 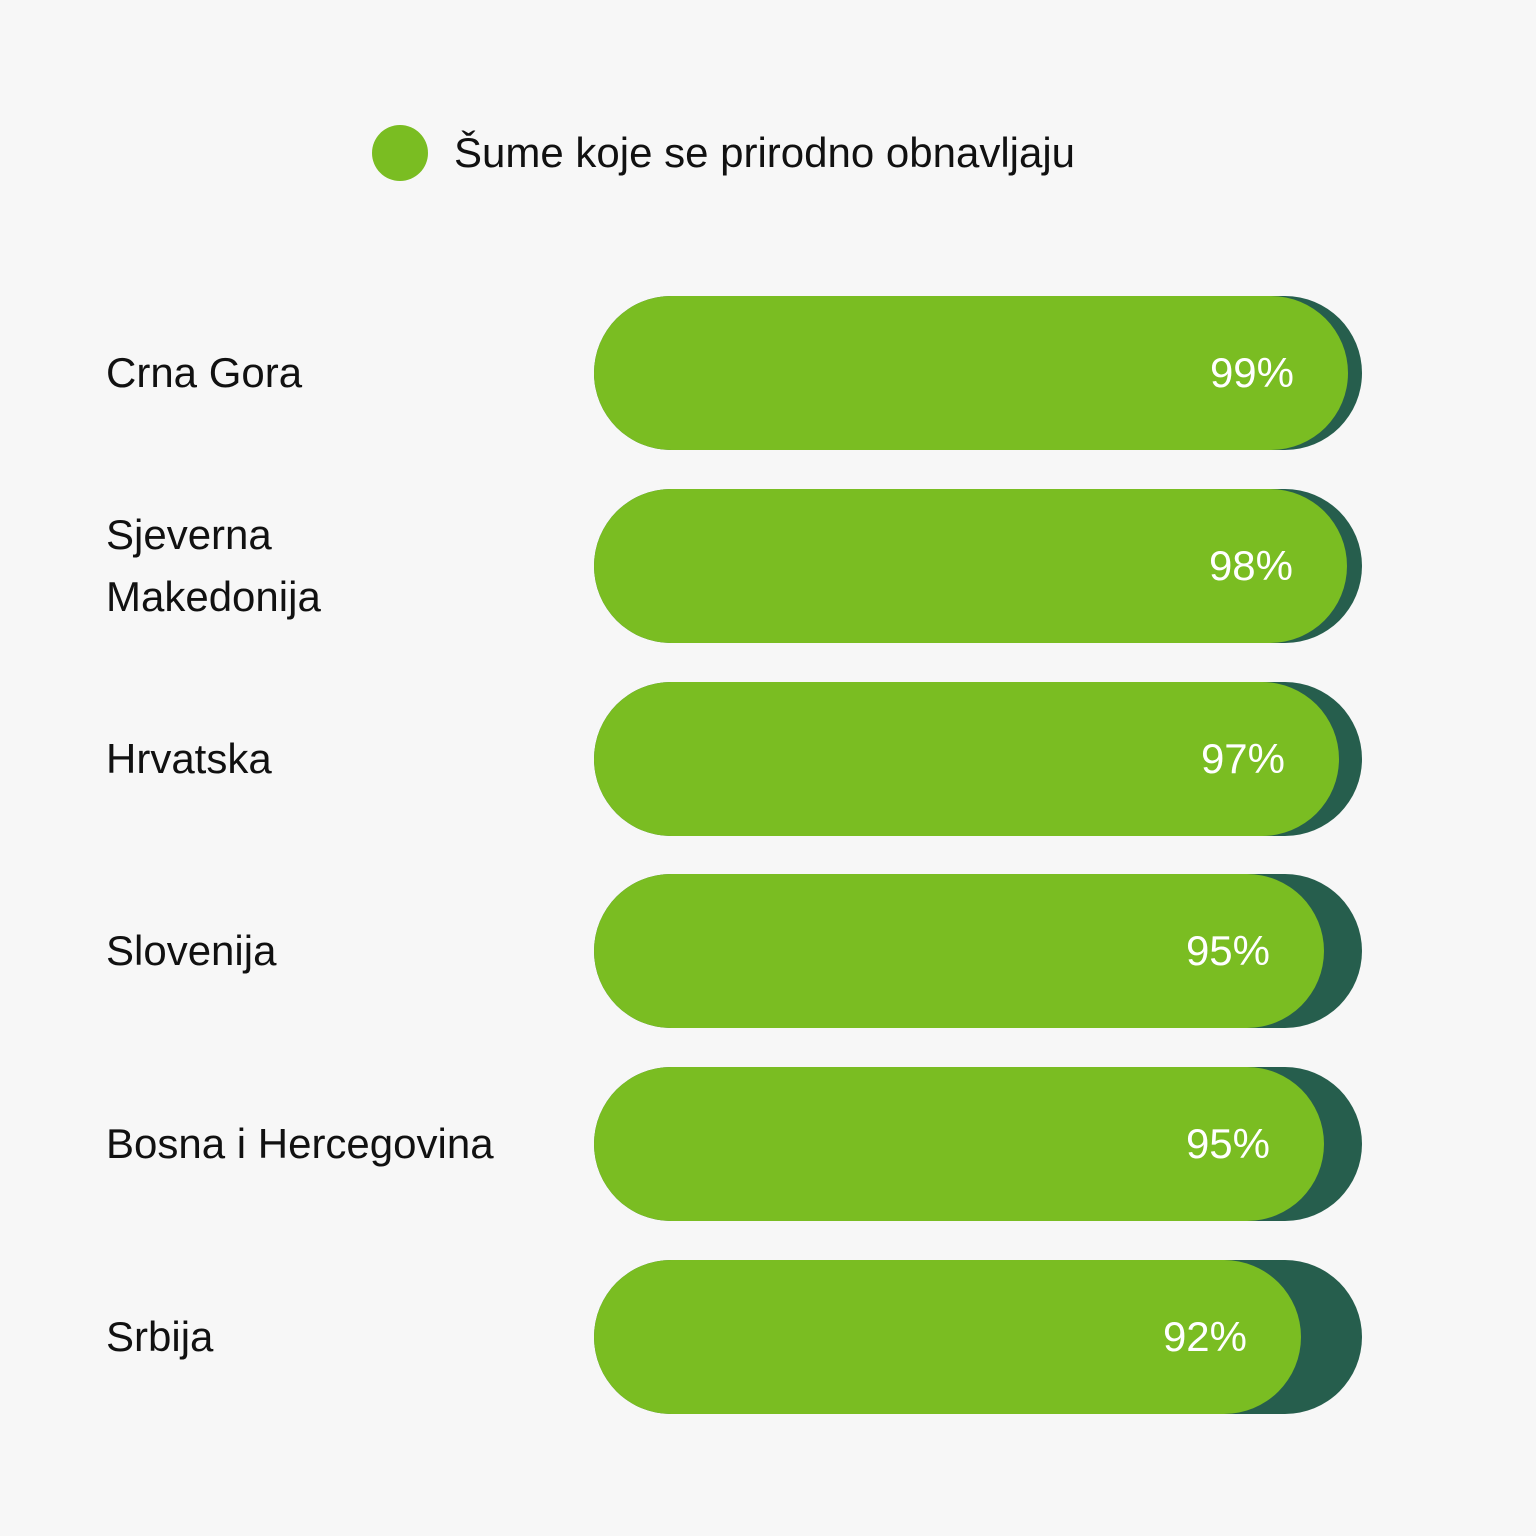 I want to click on category-label: Srbija, so click(x=160, y=1336).